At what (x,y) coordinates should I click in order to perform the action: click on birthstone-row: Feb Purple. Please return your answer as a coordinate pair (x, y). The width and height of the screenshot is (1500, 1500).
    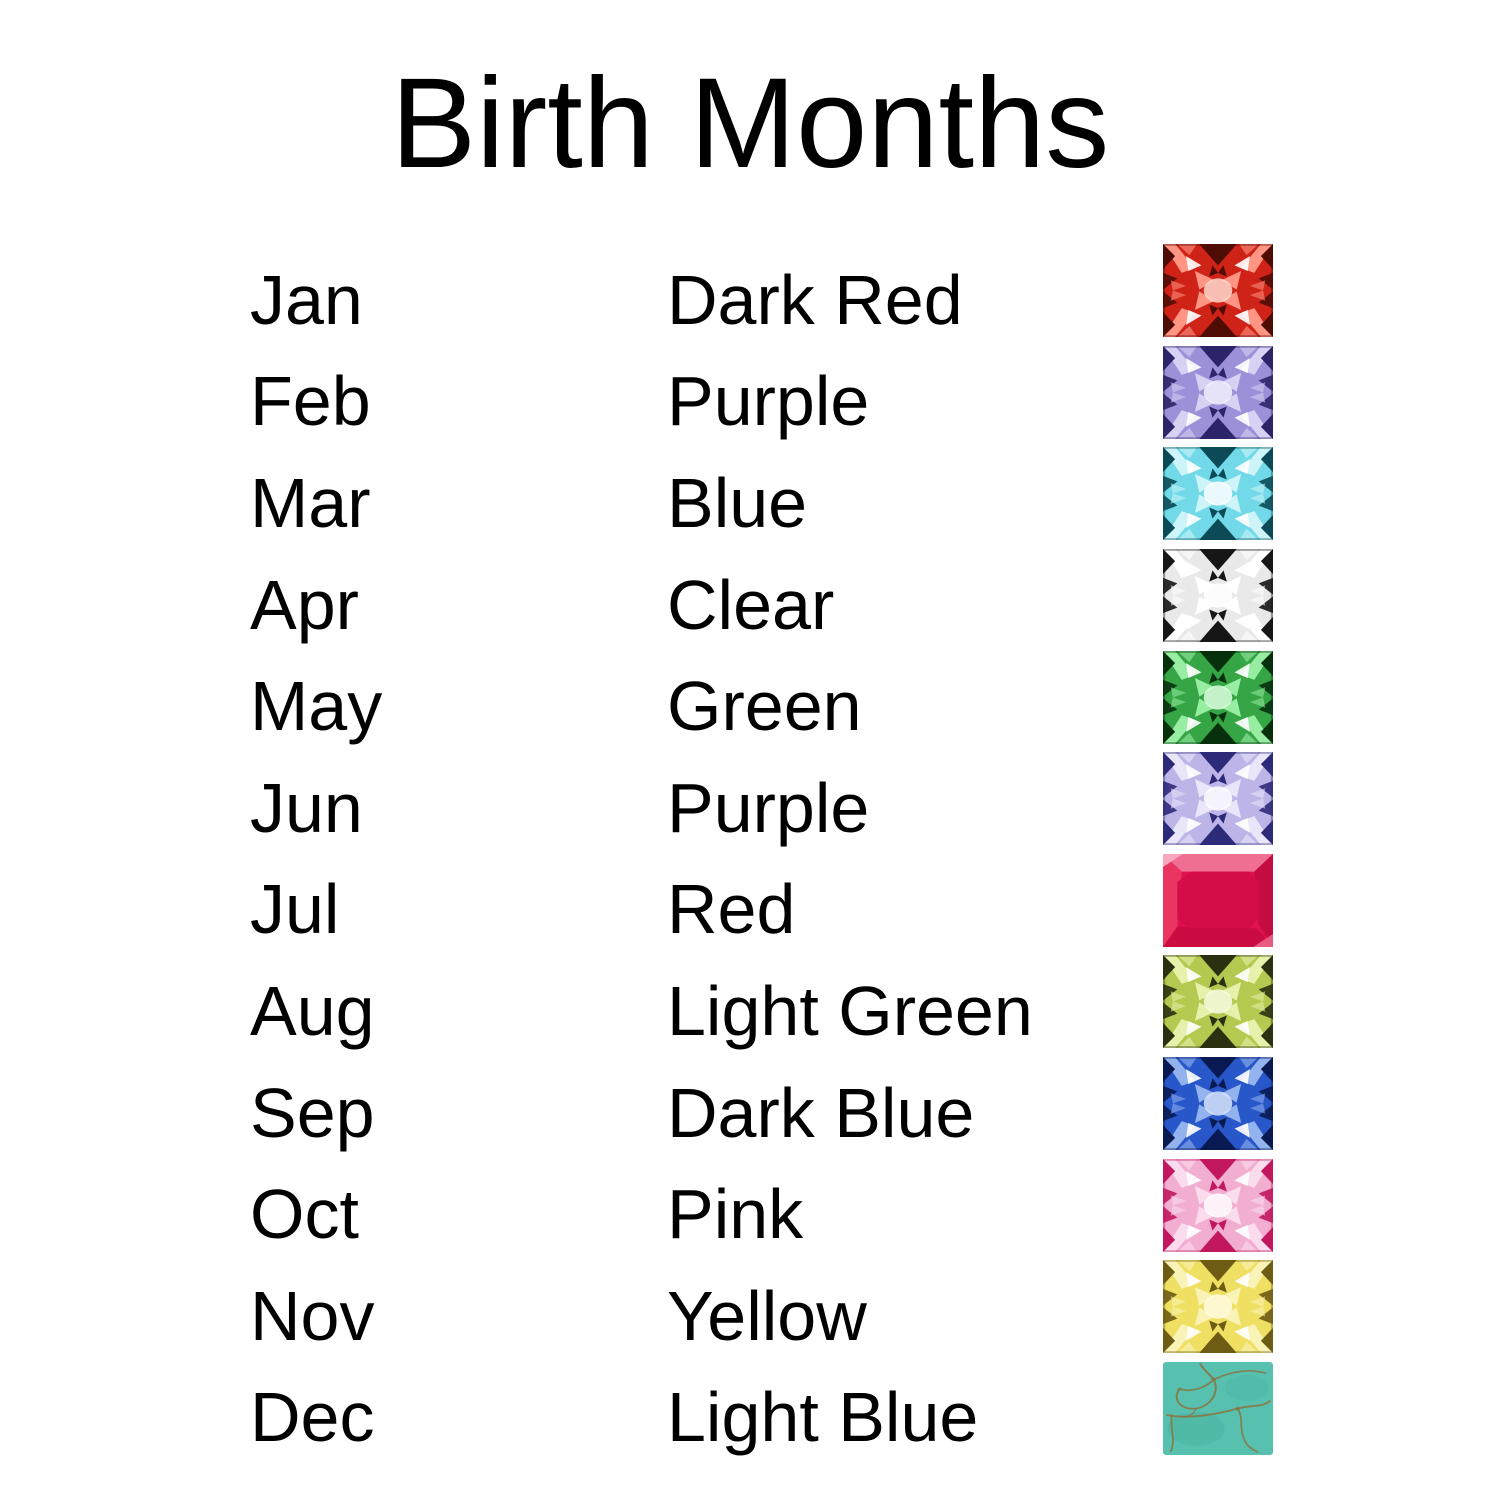
    Looking at the image, I should click on (636, 393).